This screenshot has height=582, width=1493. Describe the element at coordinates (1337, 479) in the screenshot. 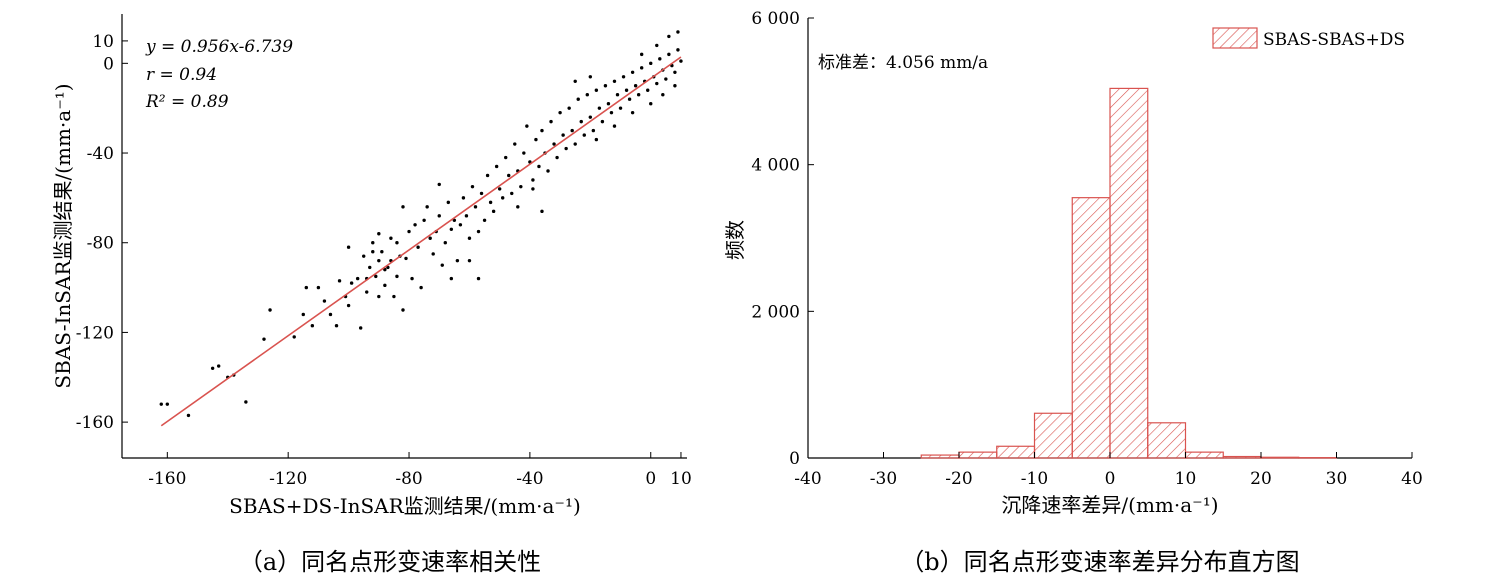

I see `x-tick-label: 30` at that location.